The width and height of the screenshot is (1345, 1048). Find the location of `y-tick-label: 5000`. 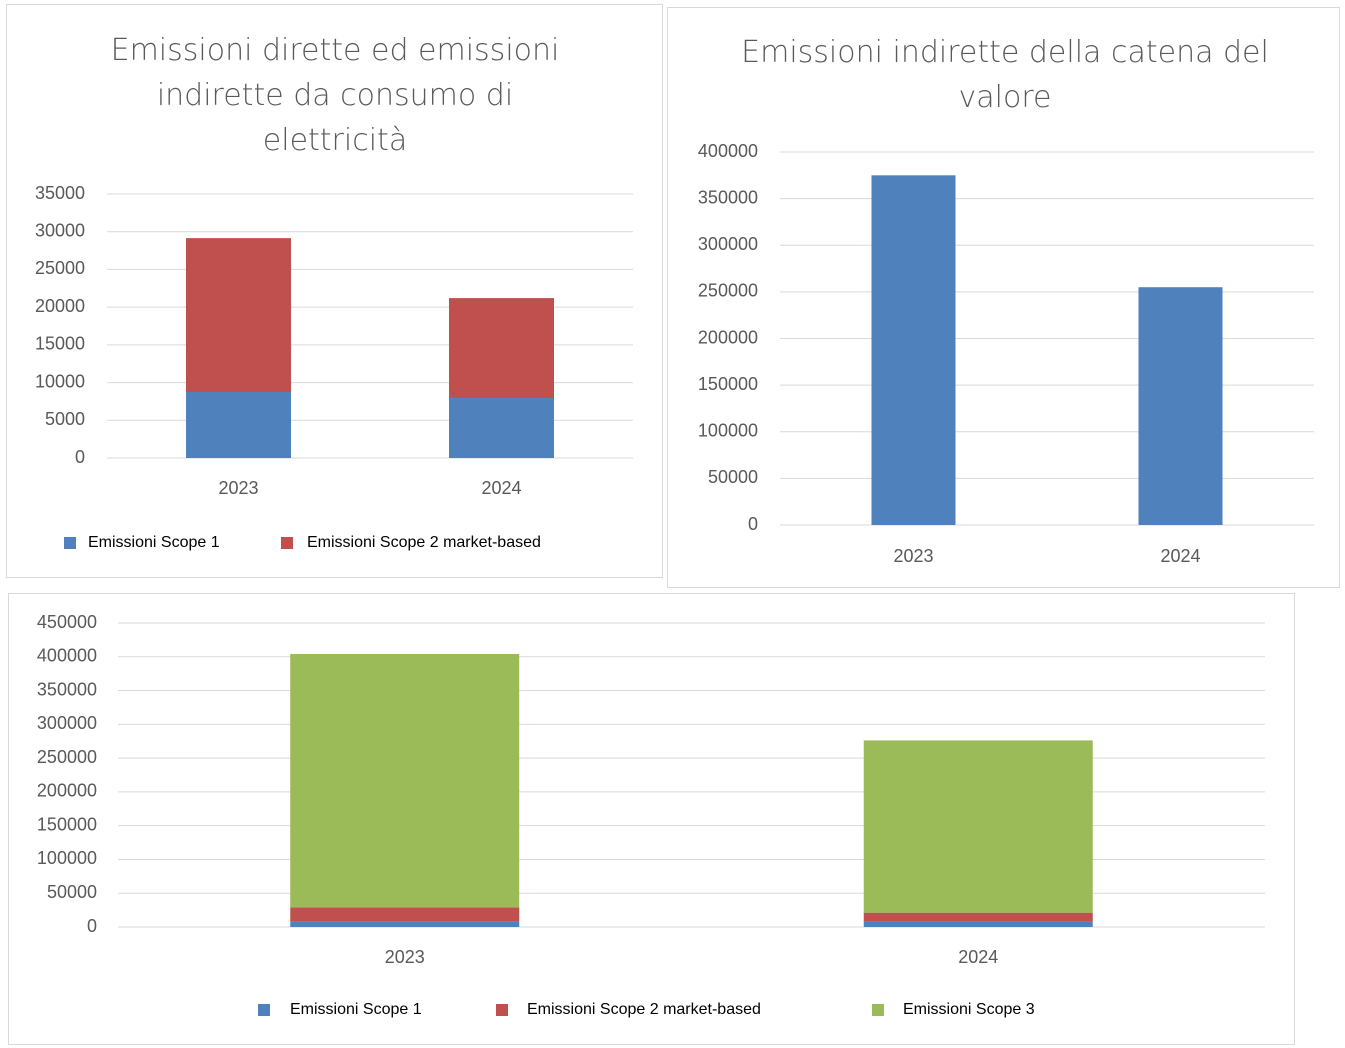

y-tick-label: 5000 is located at coordinates (65, 419).